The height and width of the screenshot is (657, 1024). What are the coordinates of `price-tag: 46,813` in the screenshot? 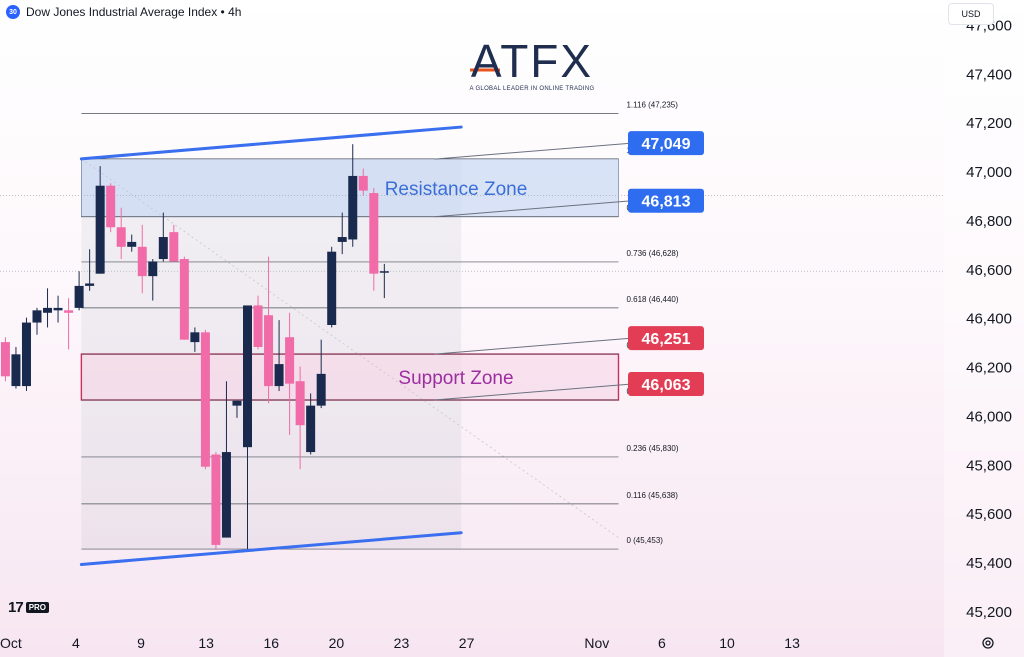 It's located at (569, 203).